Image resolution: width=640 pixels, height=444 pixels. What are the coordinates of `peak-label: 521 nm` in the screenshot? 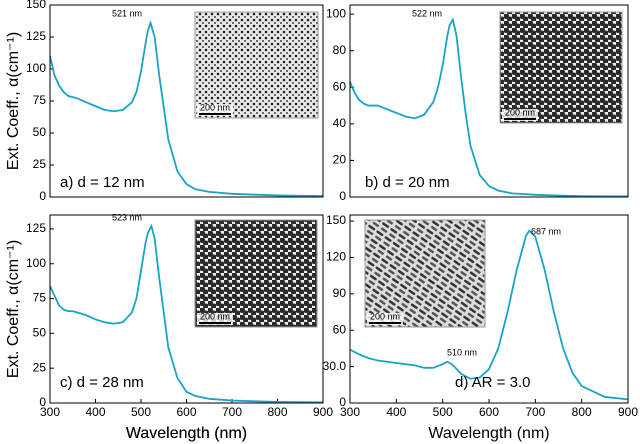 It's located at (127, 13).